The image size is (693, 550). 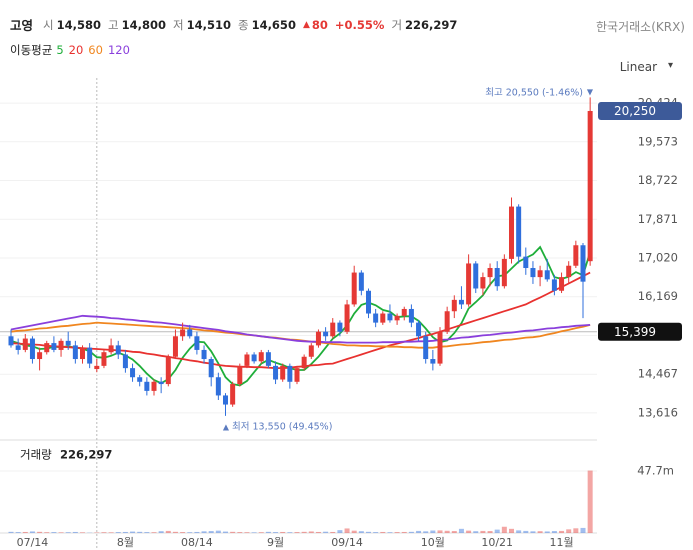 What do you see at coordinates (197, 542) in the screenshot?
I see `x-tick-label: 08/14` at bounding box center [197, 542].